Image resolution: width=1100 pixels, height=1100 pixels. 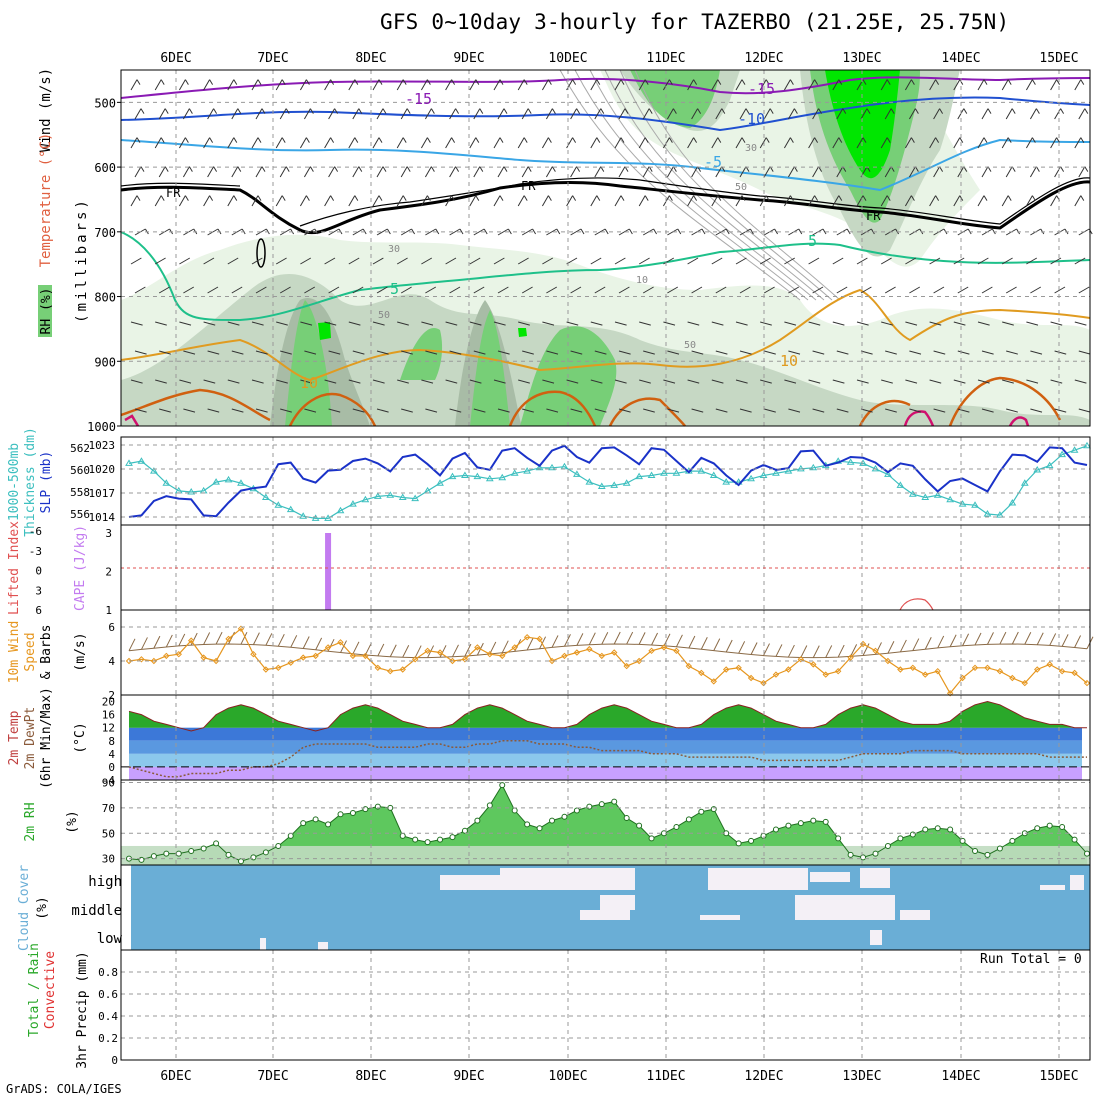 What do you see at coordinates (111, 741) in the screenshot?
I see `temp-tick-label: 8` at bounding box center [111, 741].